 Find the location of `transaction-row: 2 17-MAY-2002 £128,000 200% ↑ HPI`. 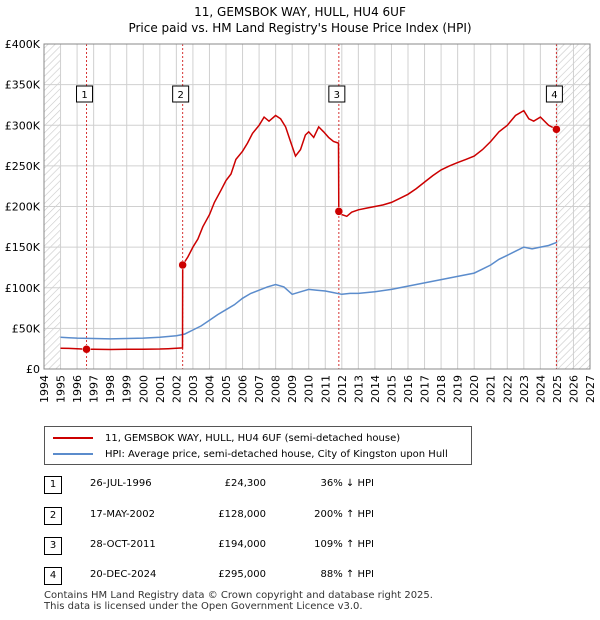

transaction-row: 2 17-MAY-2002 £128,000 200% ↑ HPI is located at coordinates (254, 517).